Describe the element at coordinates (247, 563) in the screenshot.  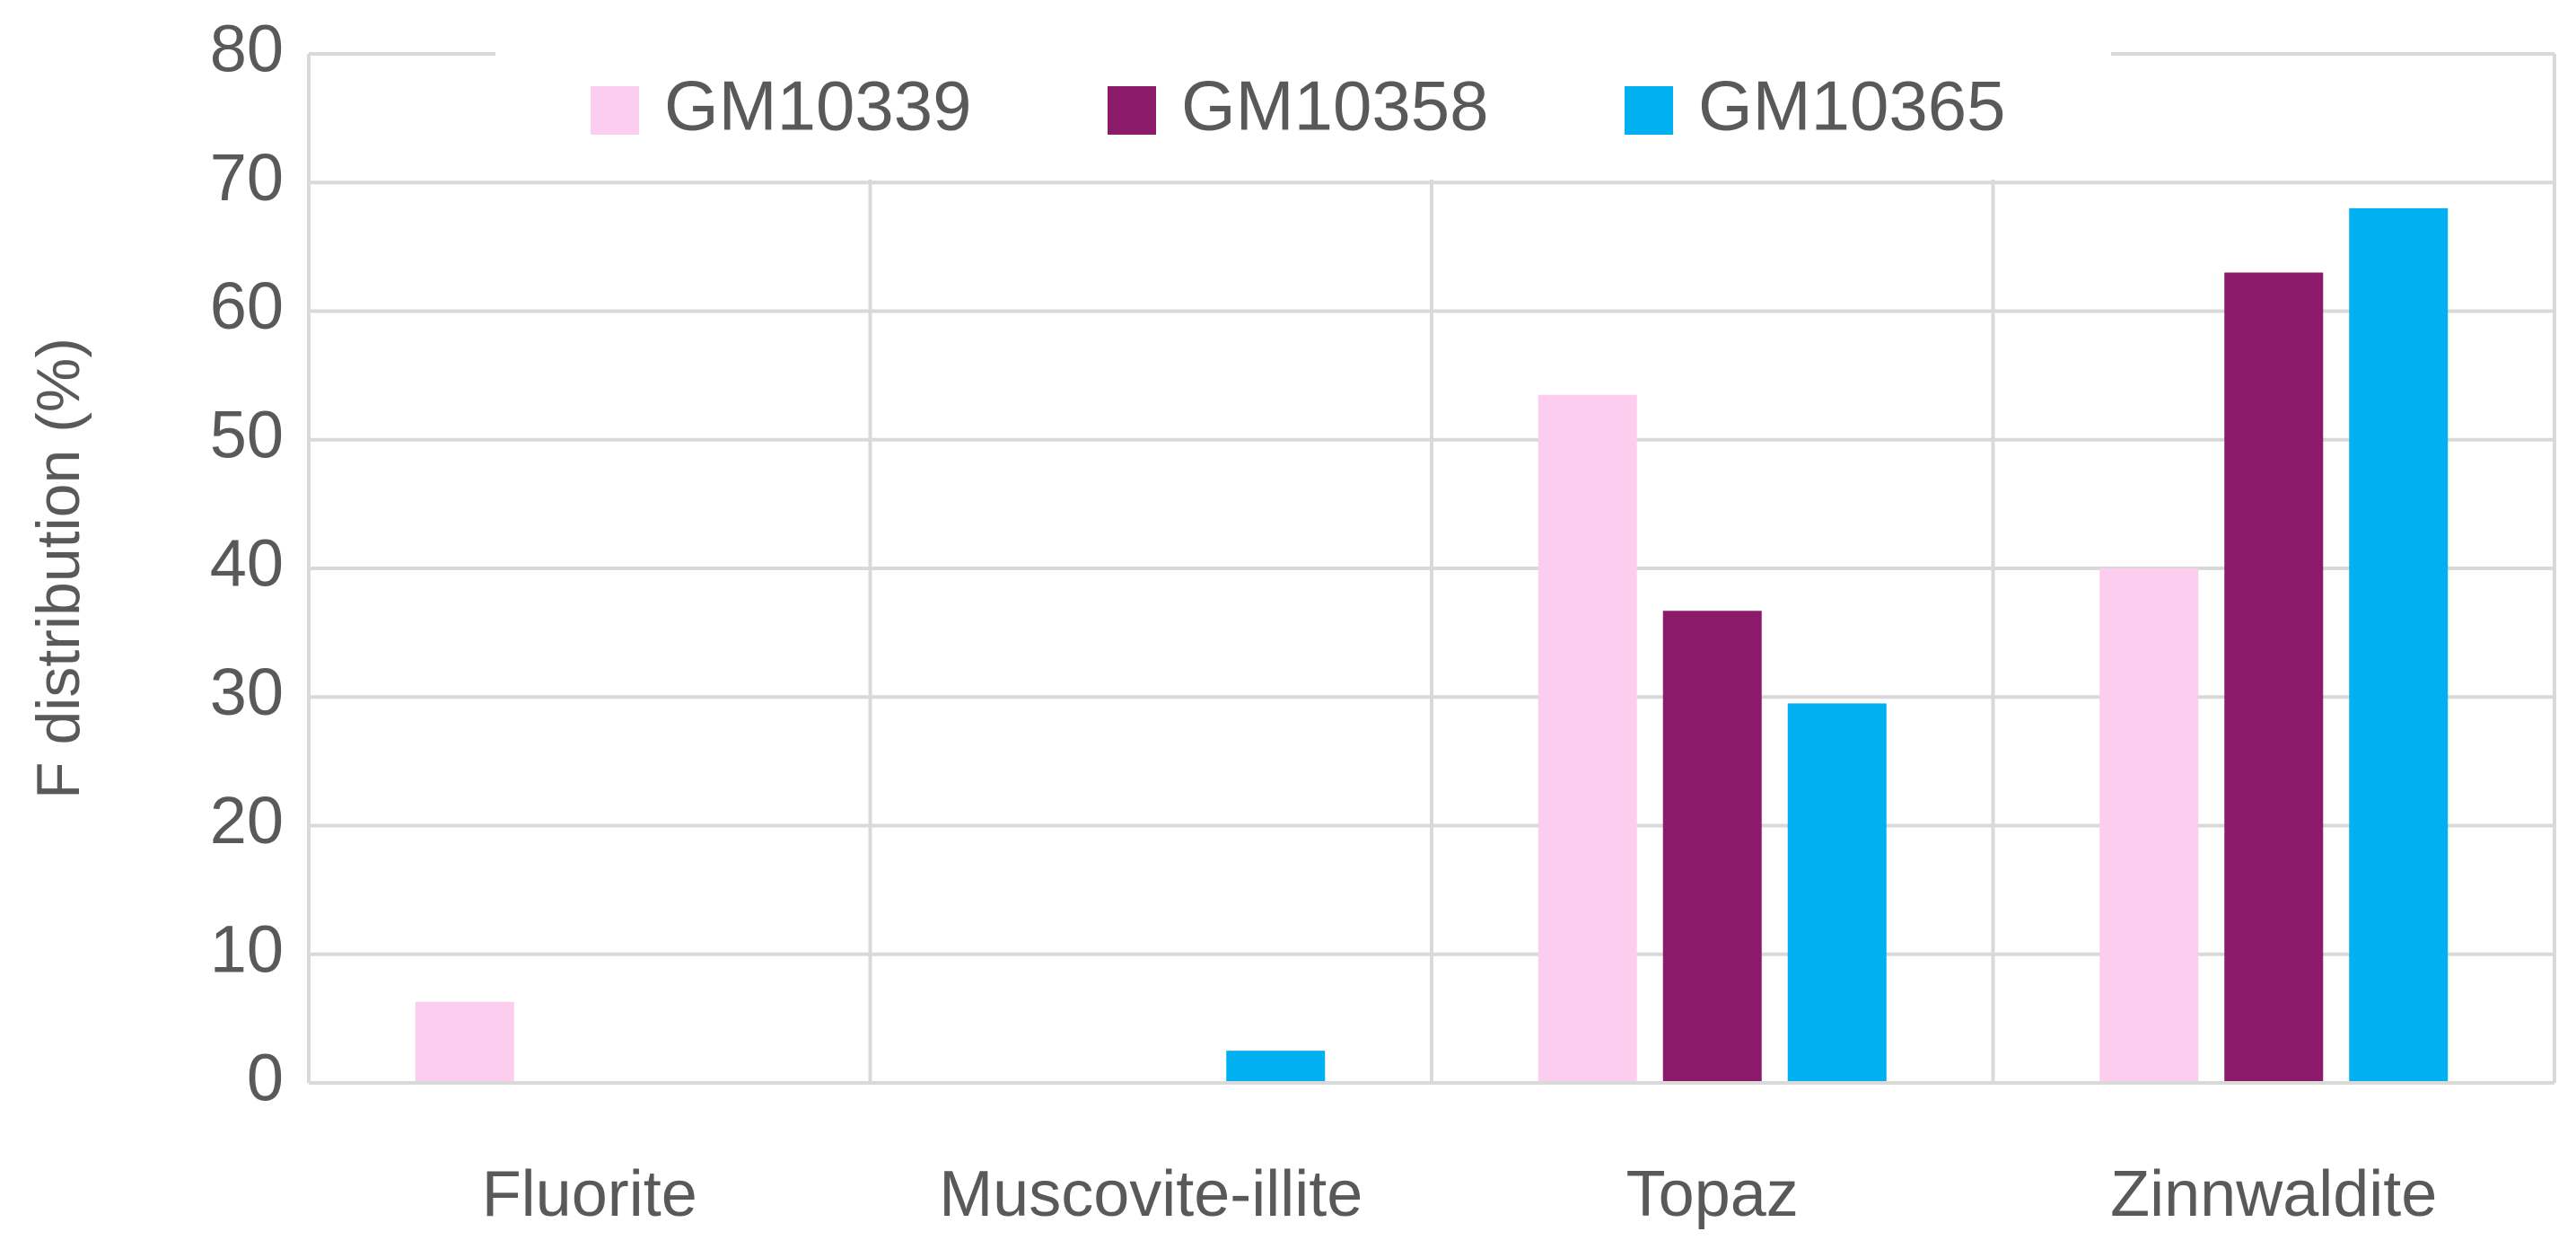
I see `y-tick-label: 40` at that location.